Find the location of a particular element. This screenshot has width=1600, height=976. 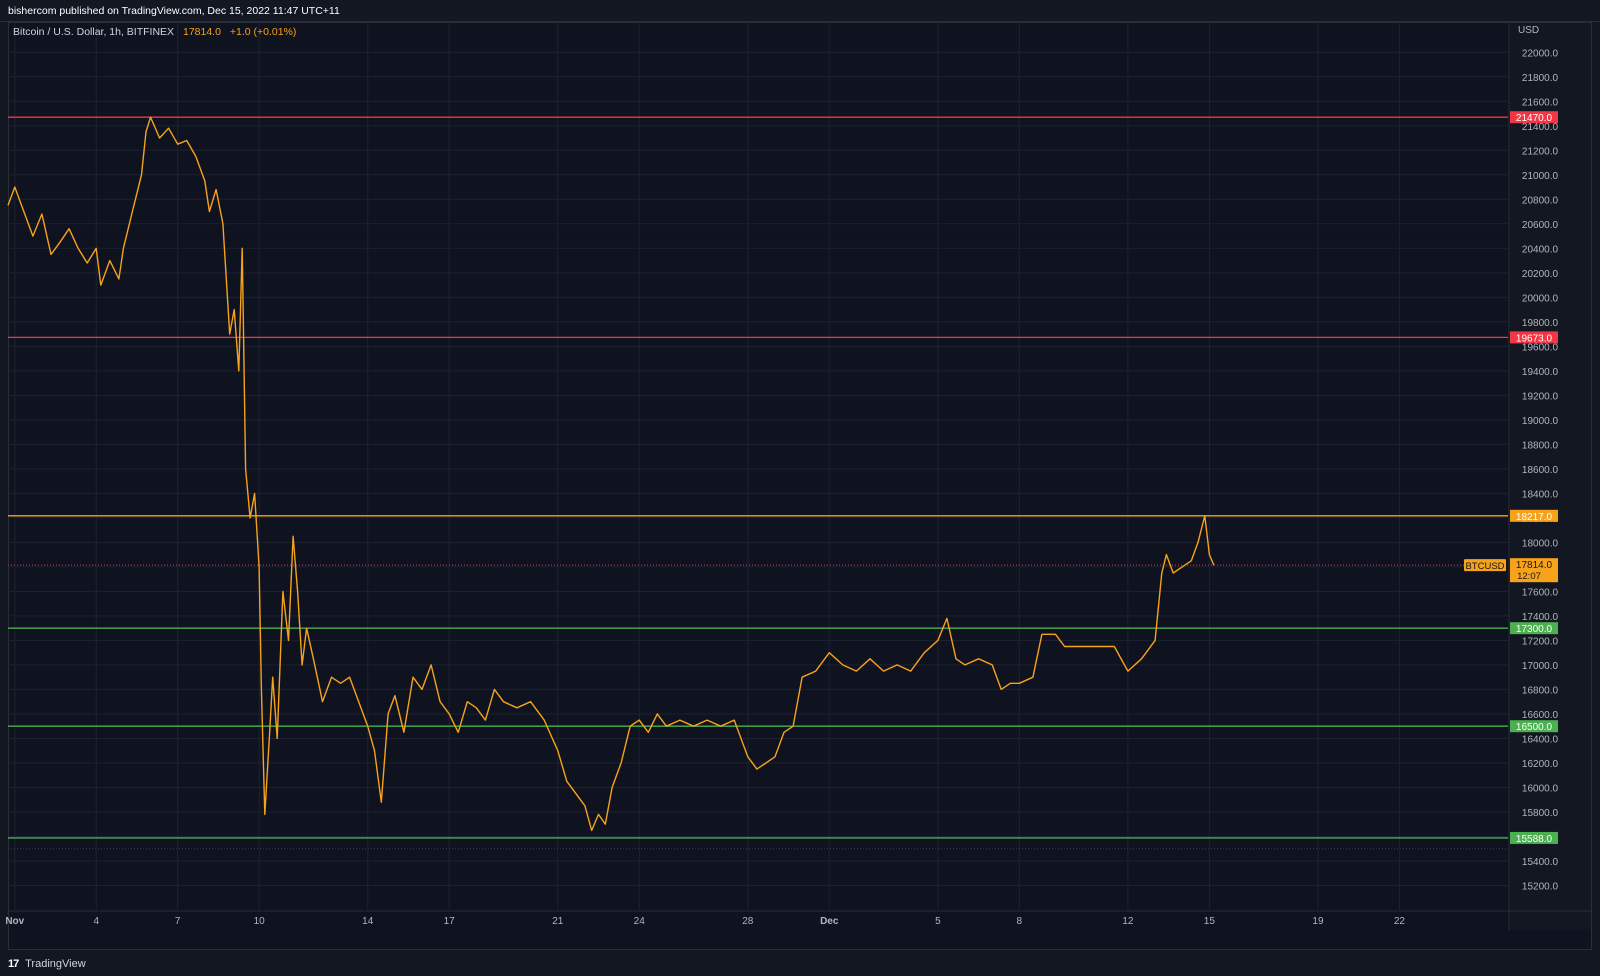

y-tick-label: 17000.0 is located at coordinates (1540, 666).